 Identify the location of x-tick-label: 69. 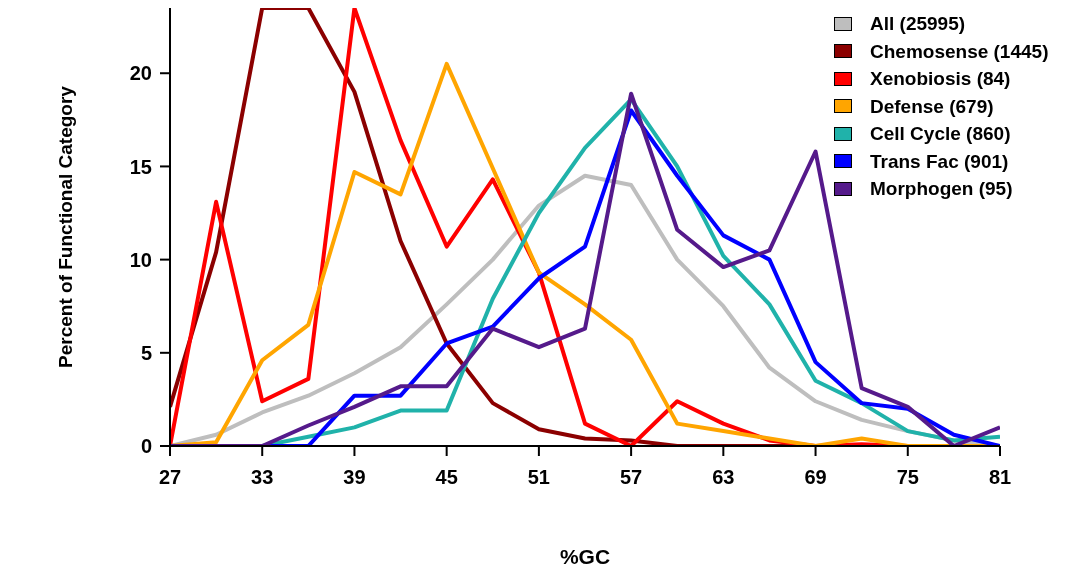
(815, 477).